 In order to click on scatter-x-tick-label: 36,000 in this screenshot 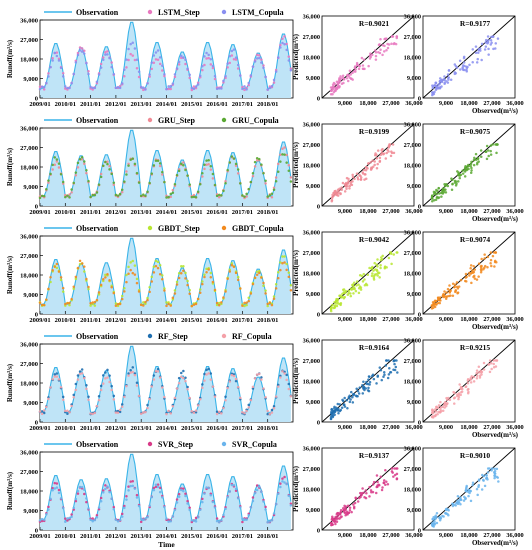, I will do `click(413, 535)`.